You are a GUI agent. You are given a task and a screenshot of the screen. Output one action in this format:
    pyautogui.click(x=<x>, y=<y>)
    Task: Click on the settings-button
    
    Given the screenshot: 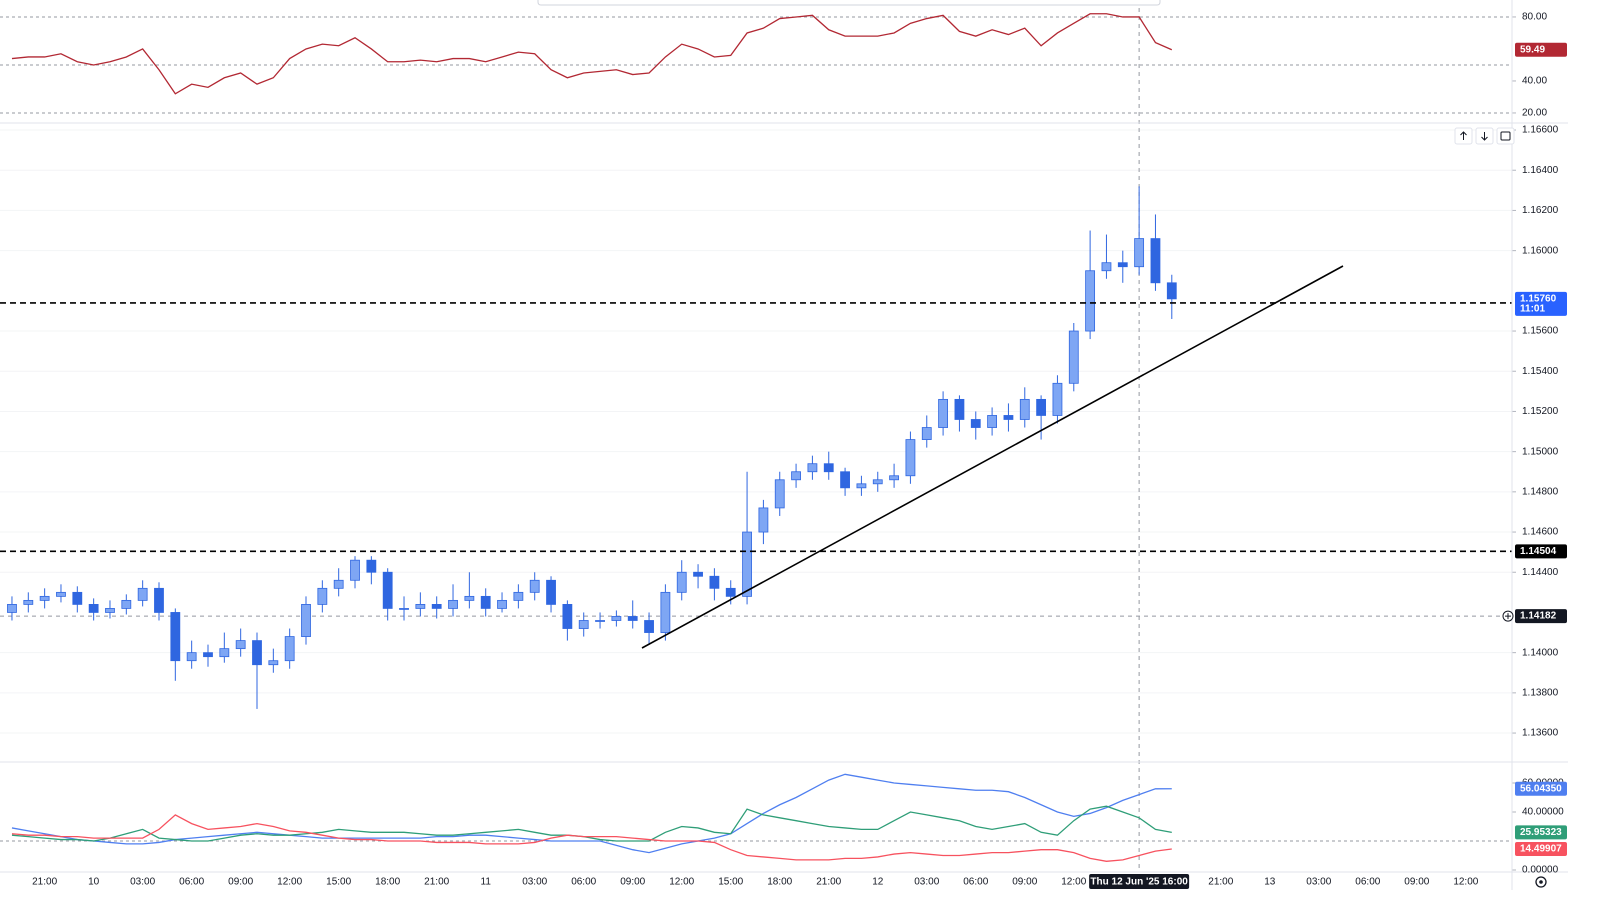 What is the action you would take?
    pyautogui.click(x=1541, y=882)
    